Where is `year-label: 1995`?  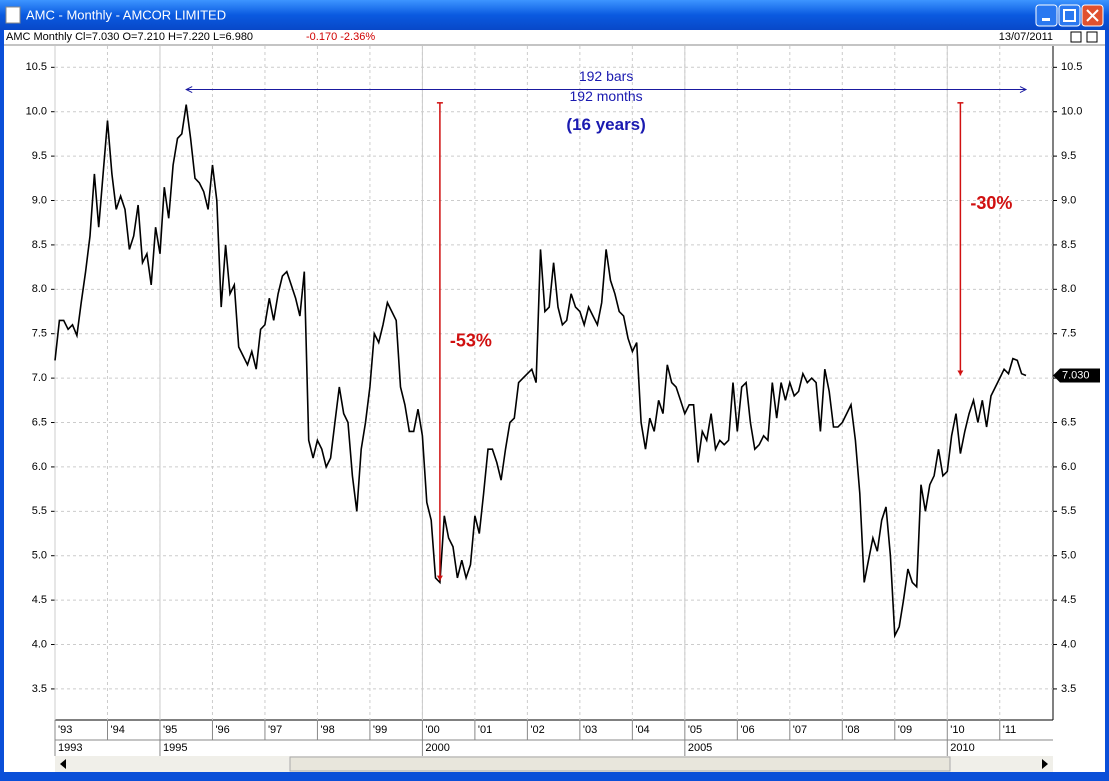 year-label: 1995 is located at coordinates (175, 748).